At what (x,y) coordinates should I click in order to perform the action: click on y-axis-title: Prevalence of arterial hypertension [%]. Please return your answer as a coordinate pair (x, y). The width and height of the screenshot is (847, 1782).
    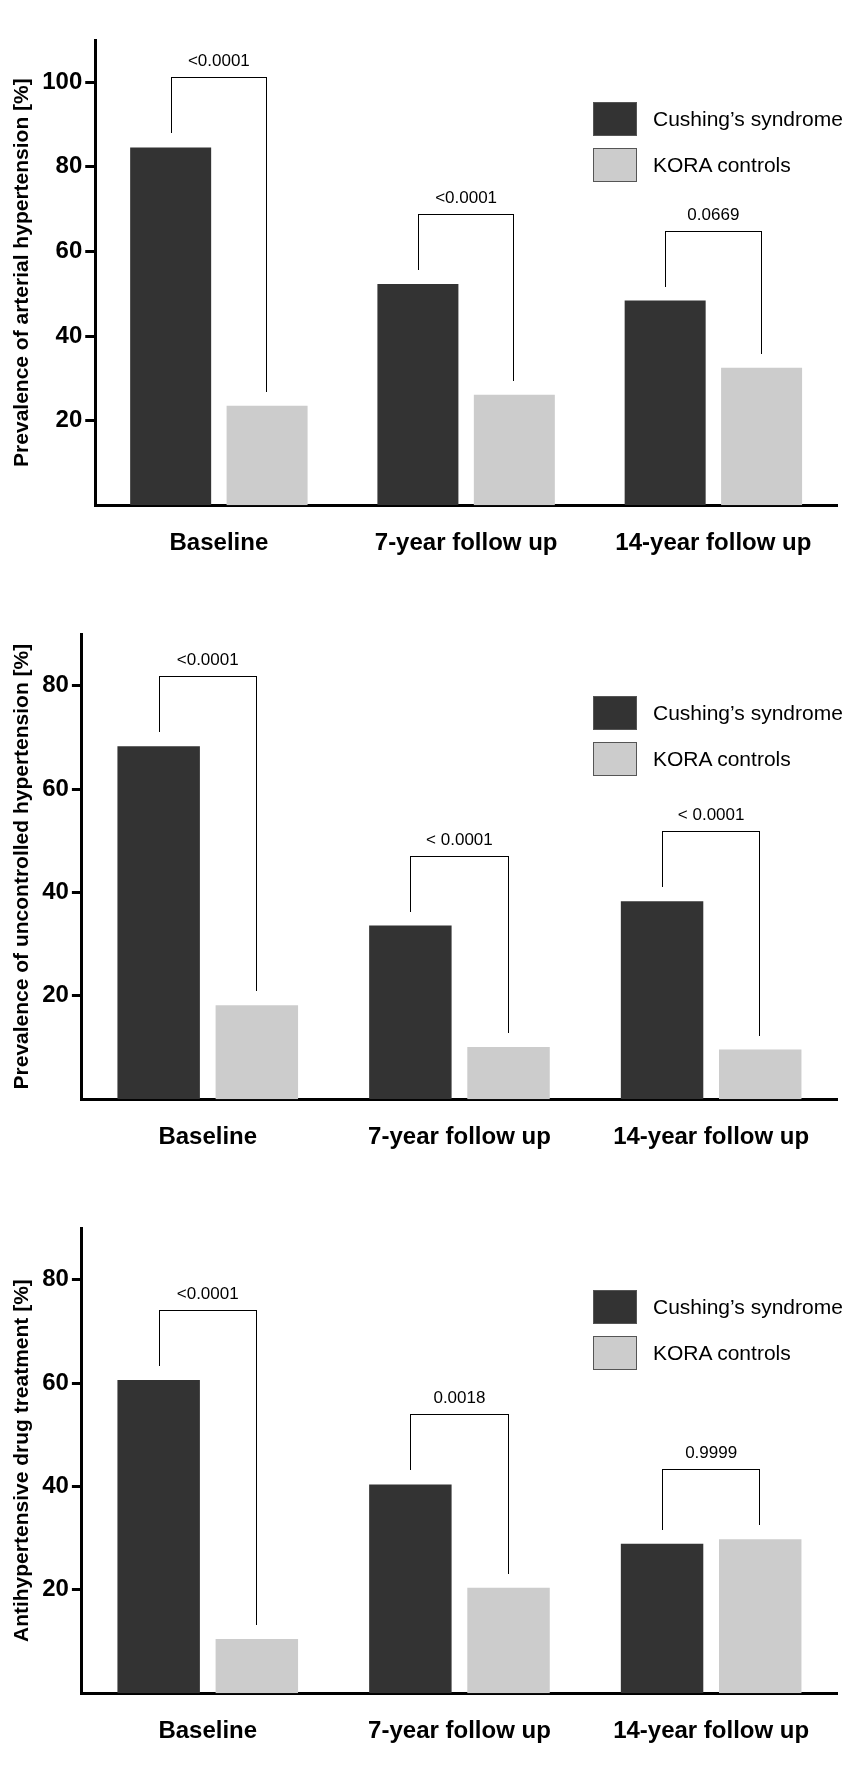
    Looking at the image, I should click on (21, 272).